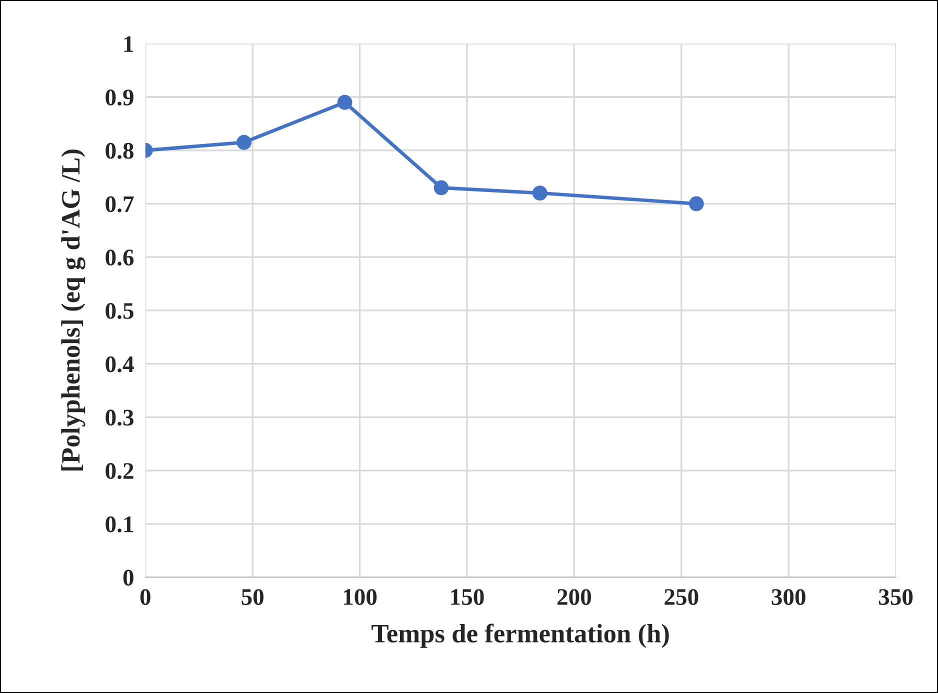 Image resolution: width=938 pixels, height=693 pixels. I want to click on y-tick-label: 0.5, so click(120, 310).